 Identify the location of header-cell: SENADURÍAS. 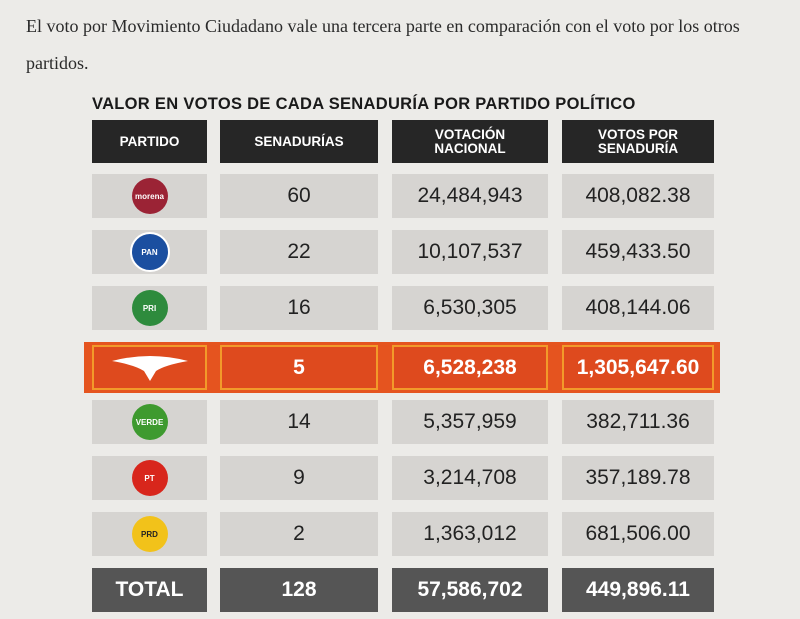
(299, 141).